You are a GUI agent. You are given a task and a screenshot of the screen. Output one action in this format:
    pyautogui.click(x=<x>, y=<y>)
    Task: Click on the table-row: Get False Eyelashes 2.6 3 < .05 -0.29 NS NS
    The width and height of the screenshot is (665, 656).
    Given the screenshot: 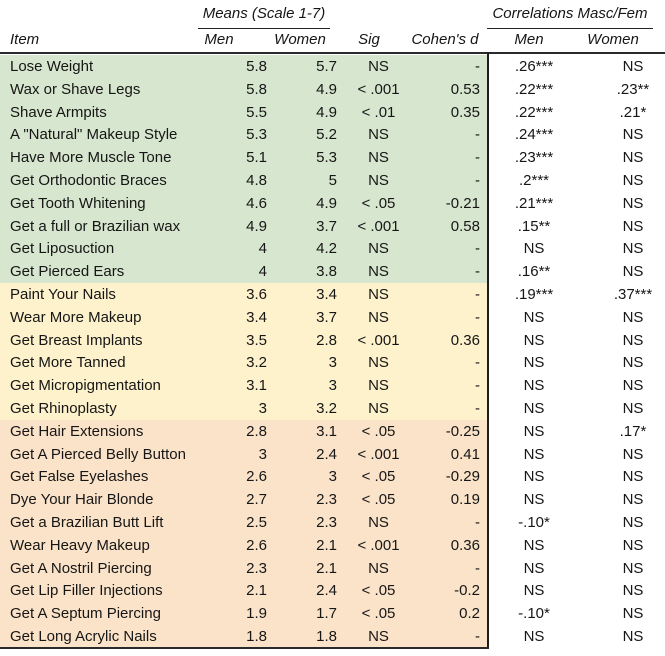 What is the action you would take?
    pyautogui.click(x=332, y=477)
    